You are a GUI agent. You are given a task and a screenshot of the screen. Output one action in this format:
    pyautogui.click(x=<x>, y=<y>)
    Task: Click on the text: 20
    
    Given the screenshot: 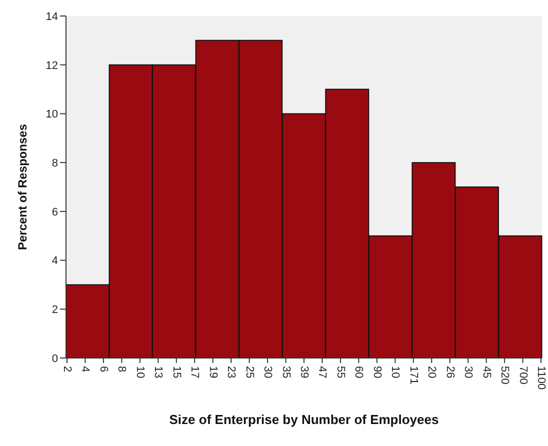 What is the action you would take?
    pyautogui.click(x=432, y=372)
    